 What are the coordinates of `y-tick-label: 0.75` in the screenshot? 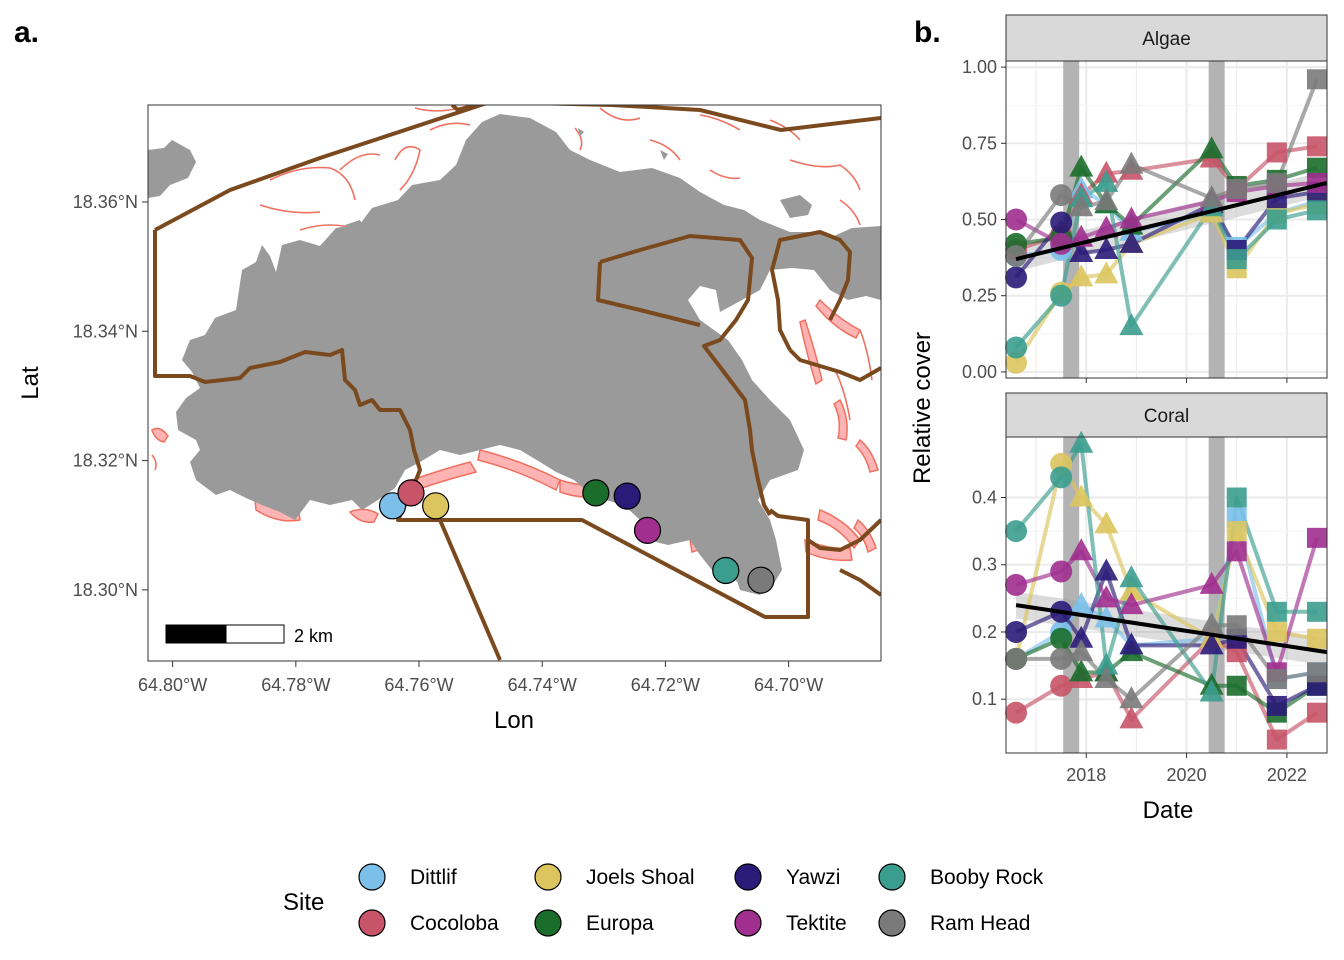 It's located at (979, 143).